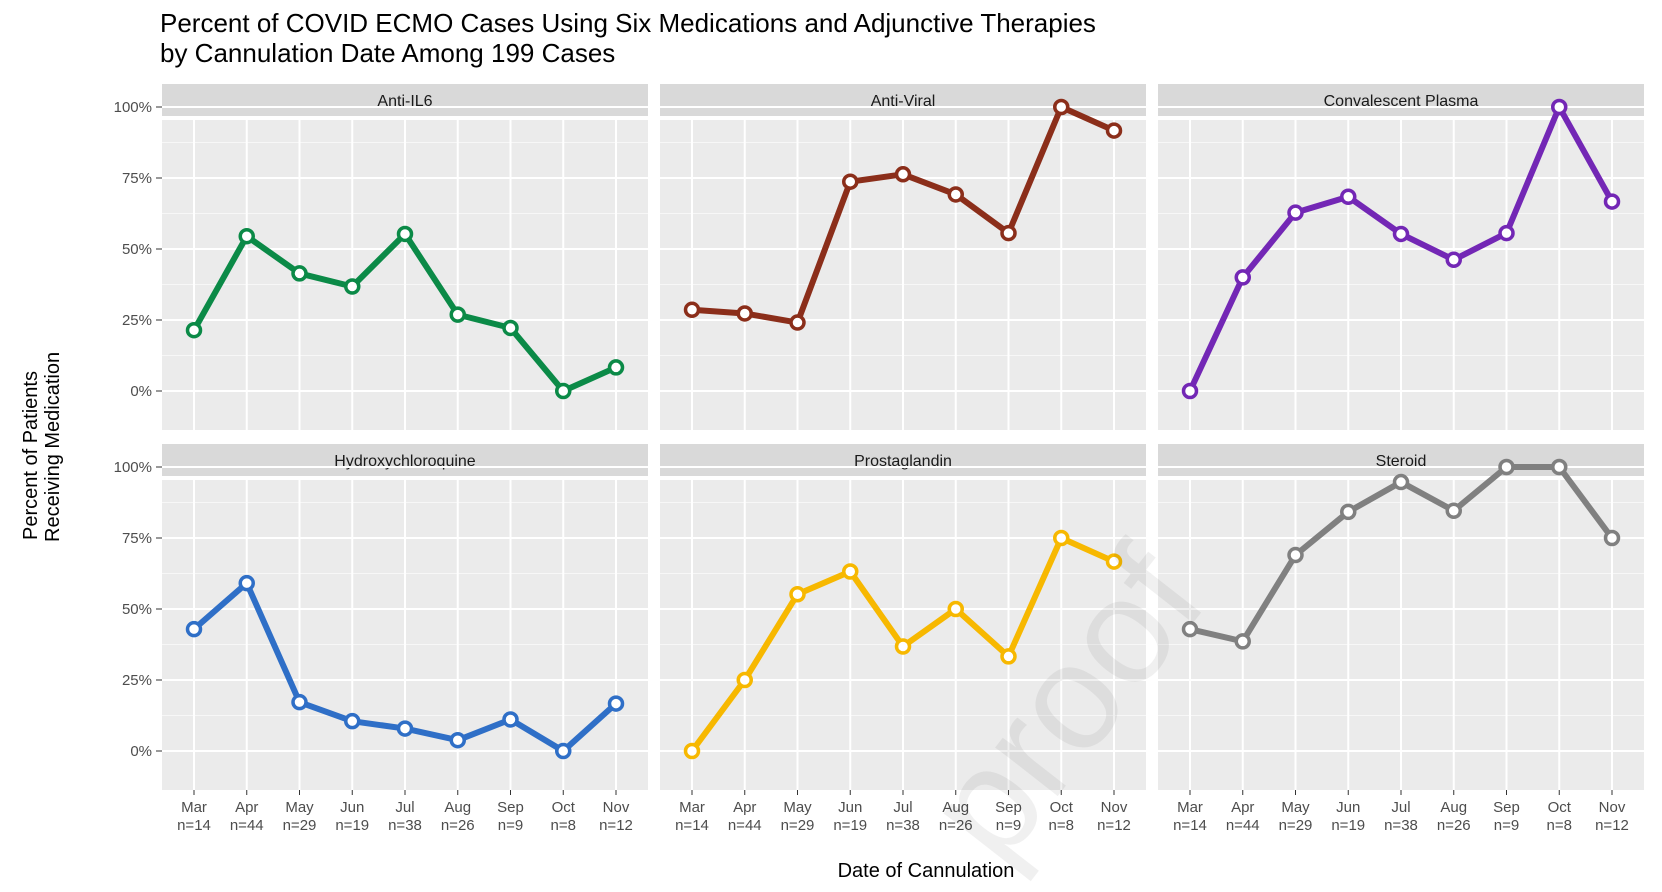 The image size is (1662, 892). I want to click on y-tick-label: 25%, so click(137, 680).